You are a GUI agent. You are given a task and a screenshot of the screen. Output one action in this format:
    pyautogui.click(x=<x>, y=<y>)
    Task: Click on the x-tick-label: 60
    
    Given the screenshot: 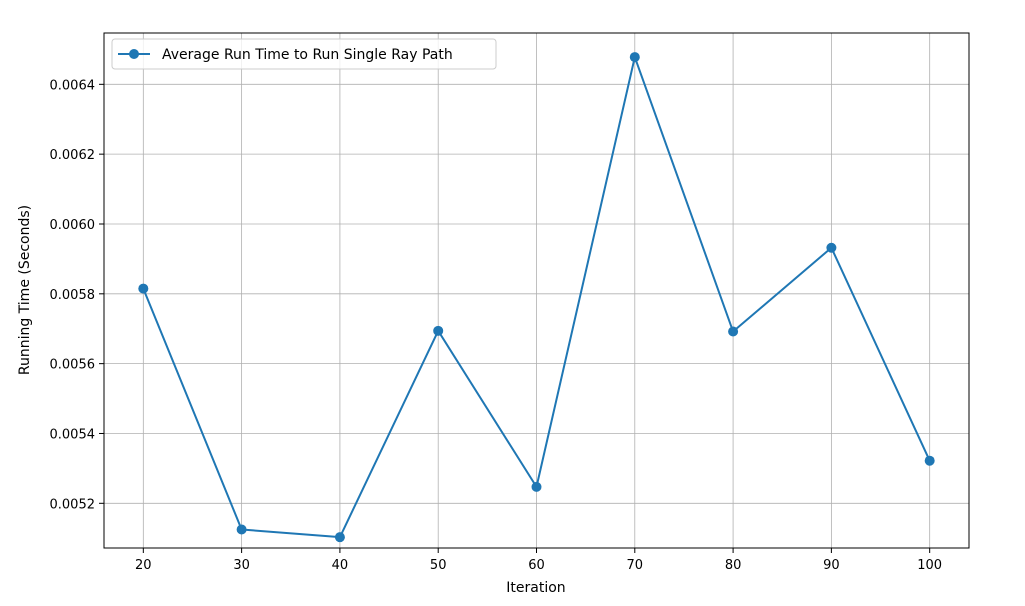 What is the action you would take?
    pyautogui.click(x=536, y=565)
    